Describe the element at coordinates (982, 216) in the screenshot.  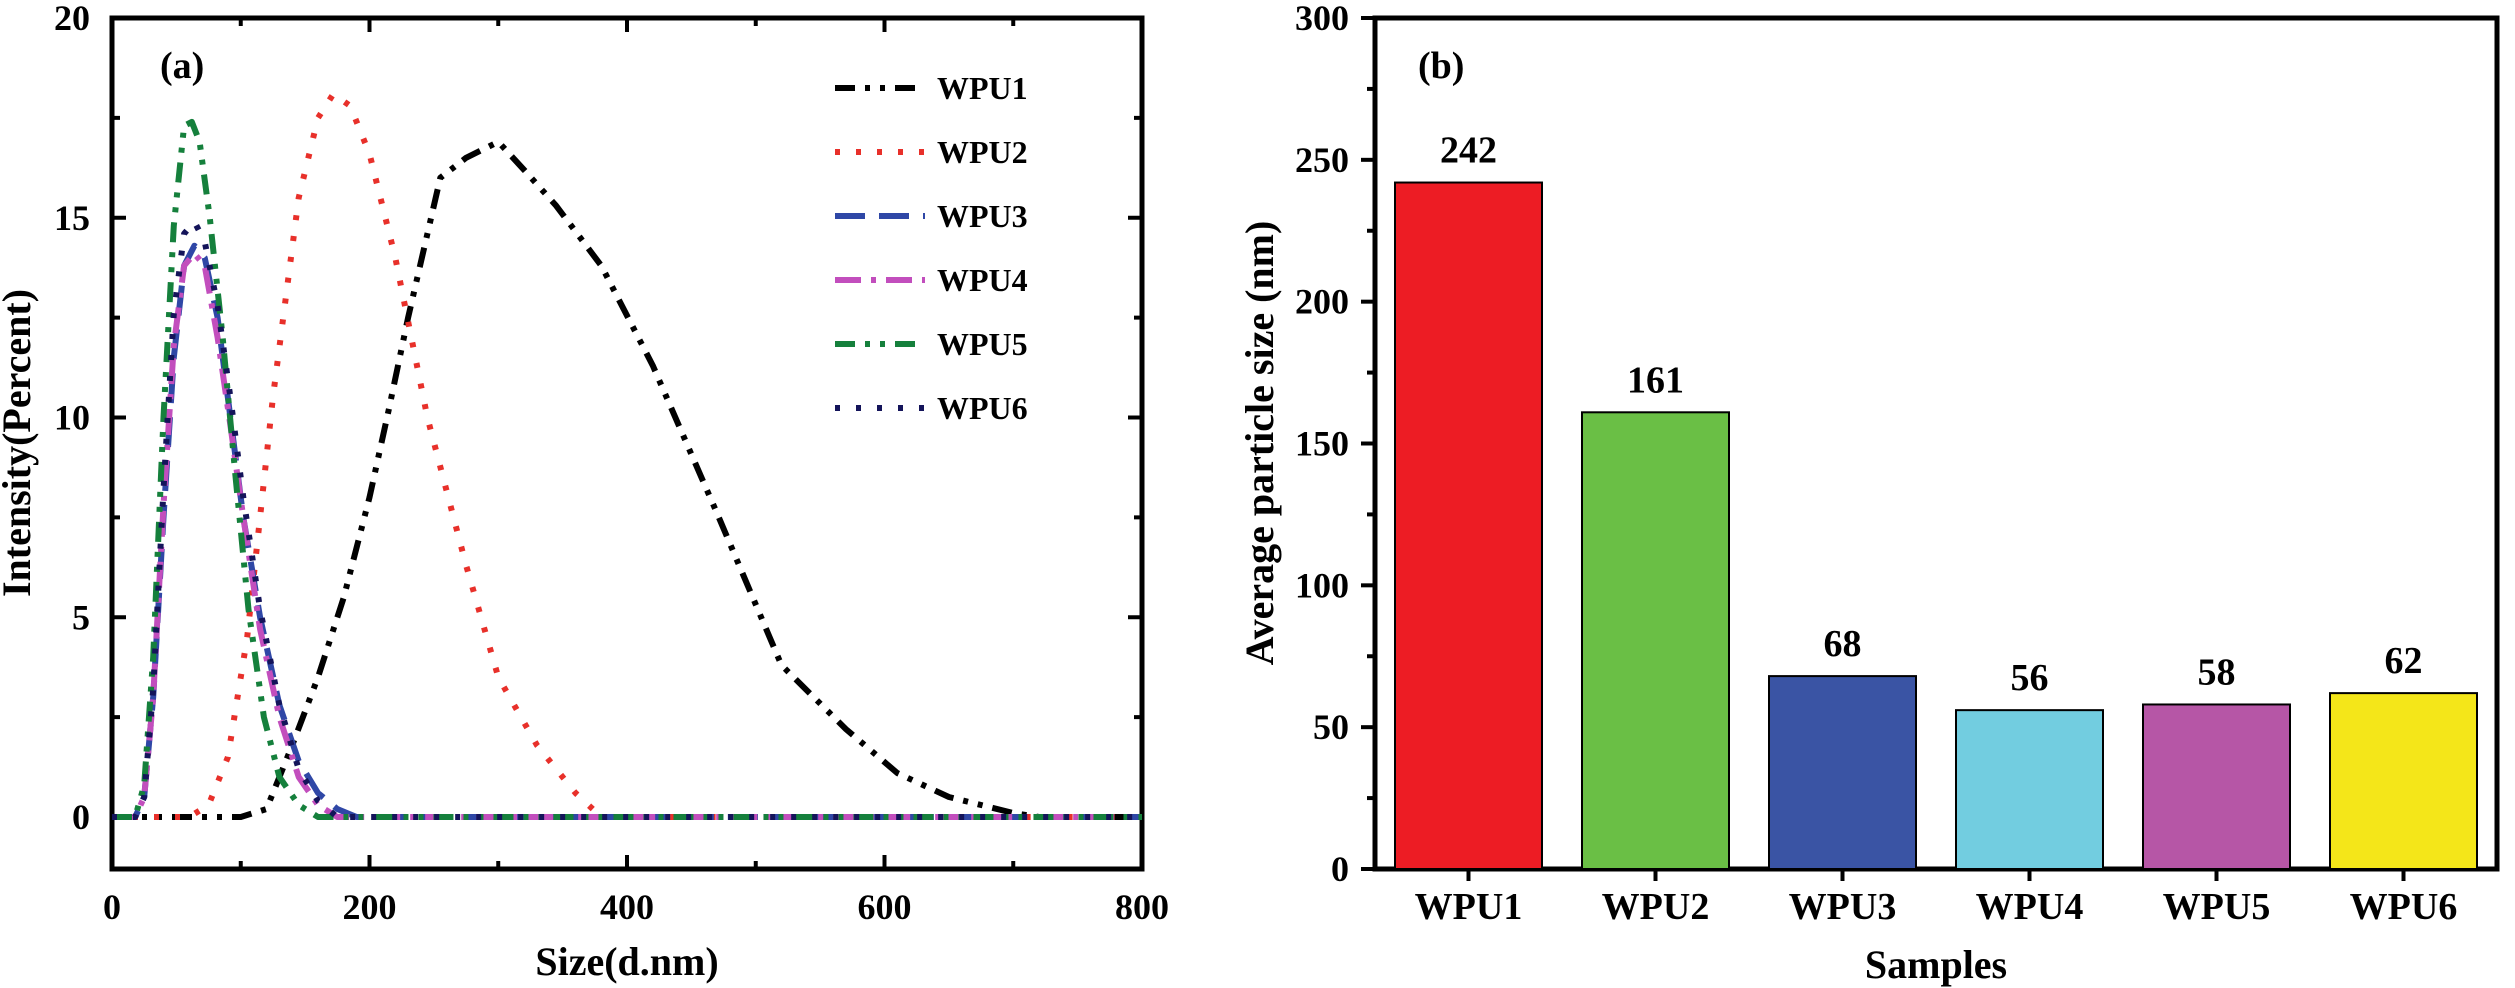
I see `legend-label-wpu3: WPU3` at that location.